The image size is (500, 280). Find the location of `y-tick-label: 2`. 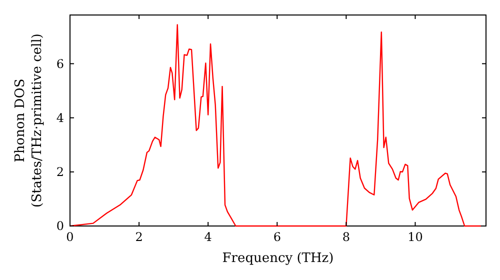

y-tick-label: 2 is located at coordinates (60, 172).